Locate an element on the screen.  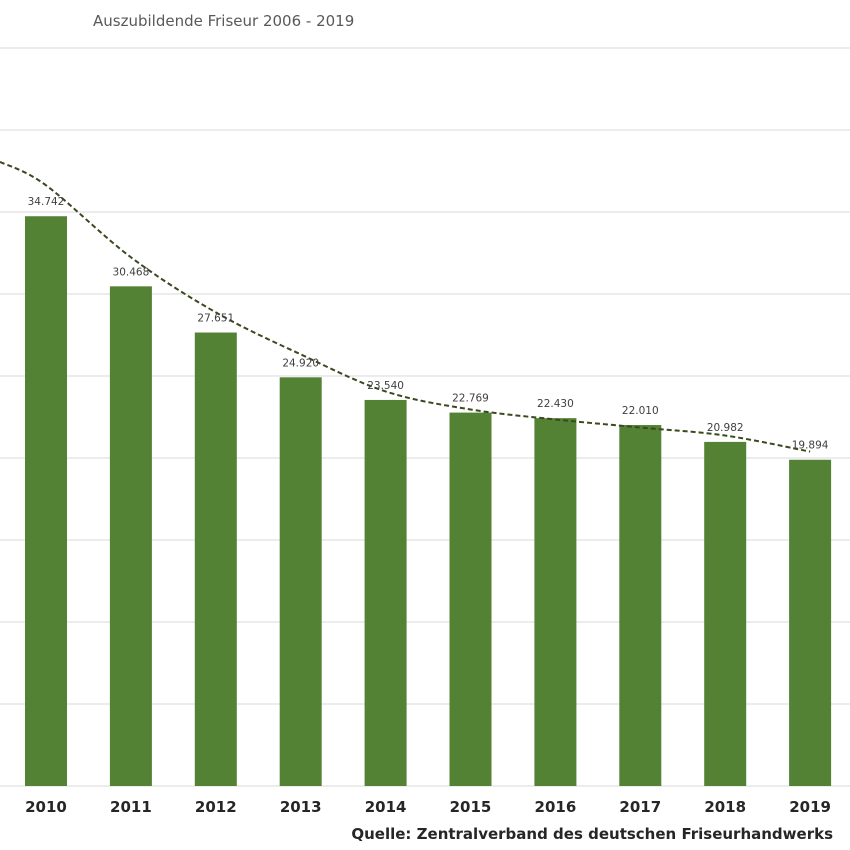
data-label-2019: 19.894 is located at coordinates (810, 446).